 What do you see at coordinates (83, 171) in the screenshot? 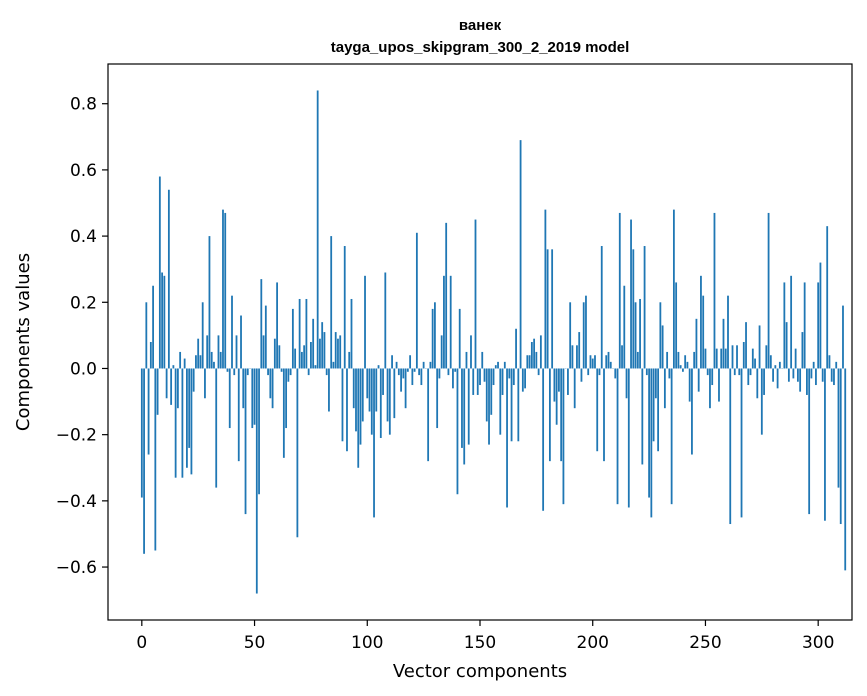
I see `y-tick-label: 0.6` at bounding box center [83, 171].